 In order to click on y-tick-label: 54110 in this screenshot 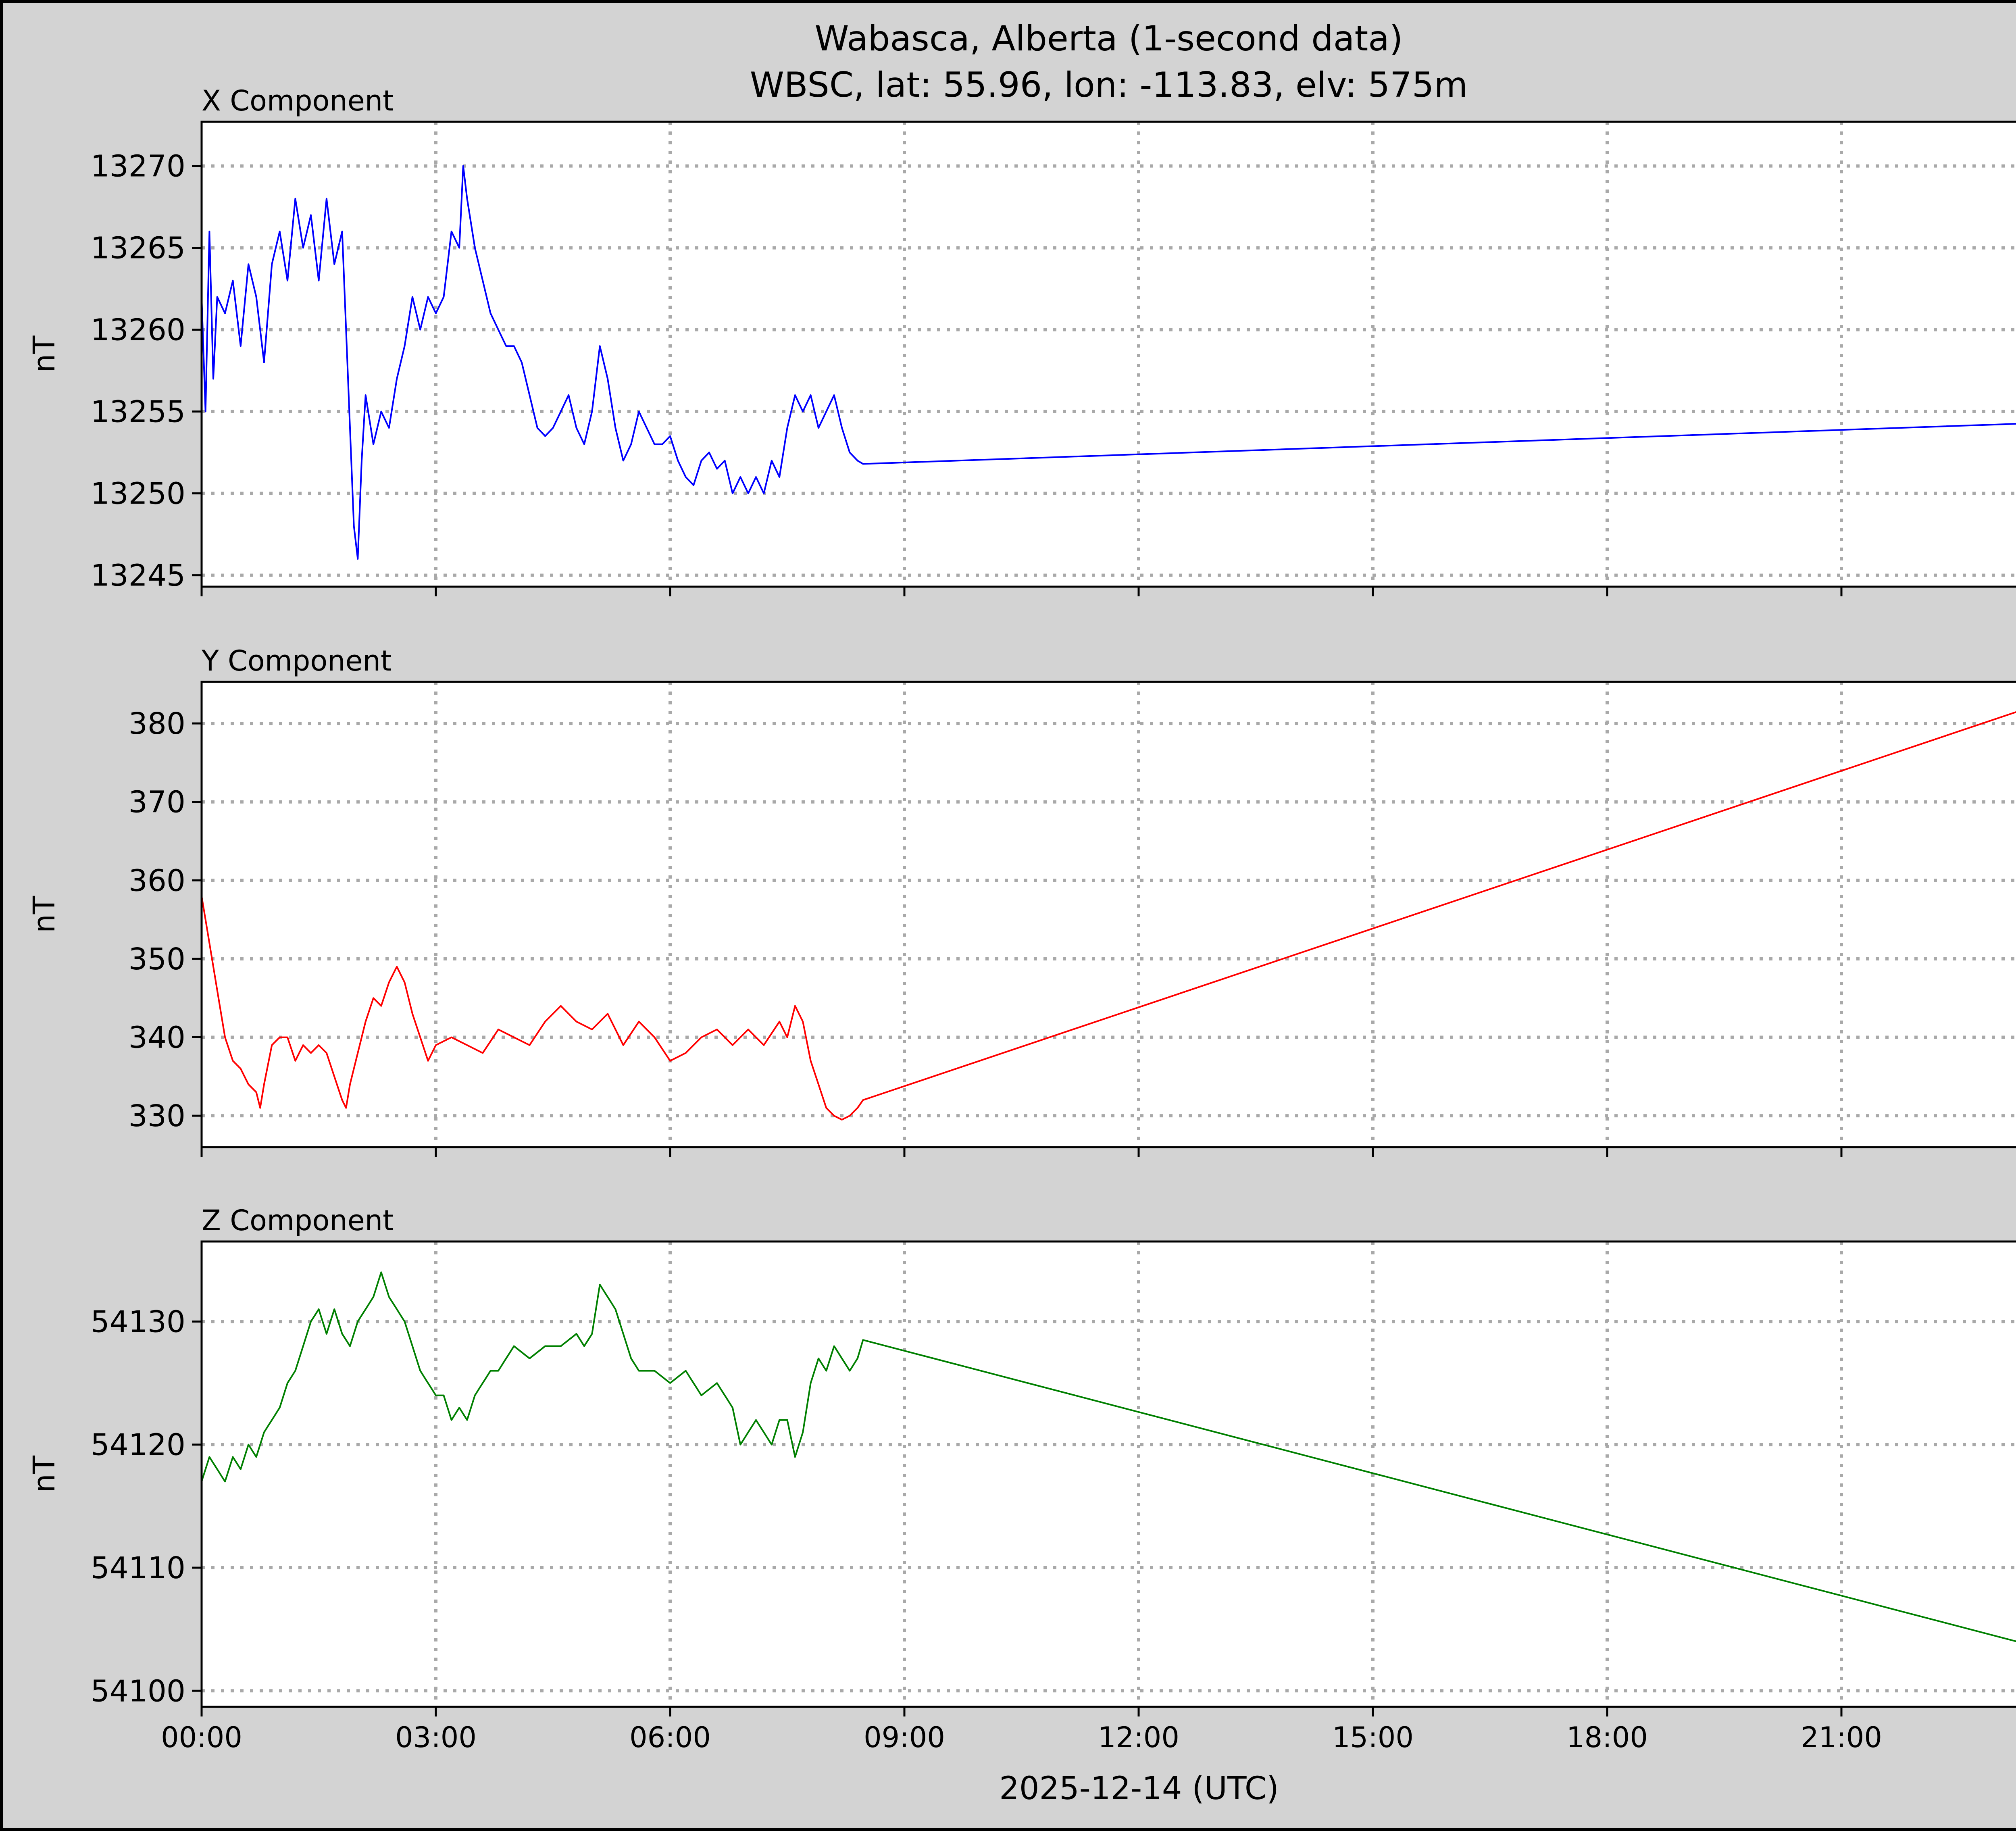, I will do `click(138, 1568)`.